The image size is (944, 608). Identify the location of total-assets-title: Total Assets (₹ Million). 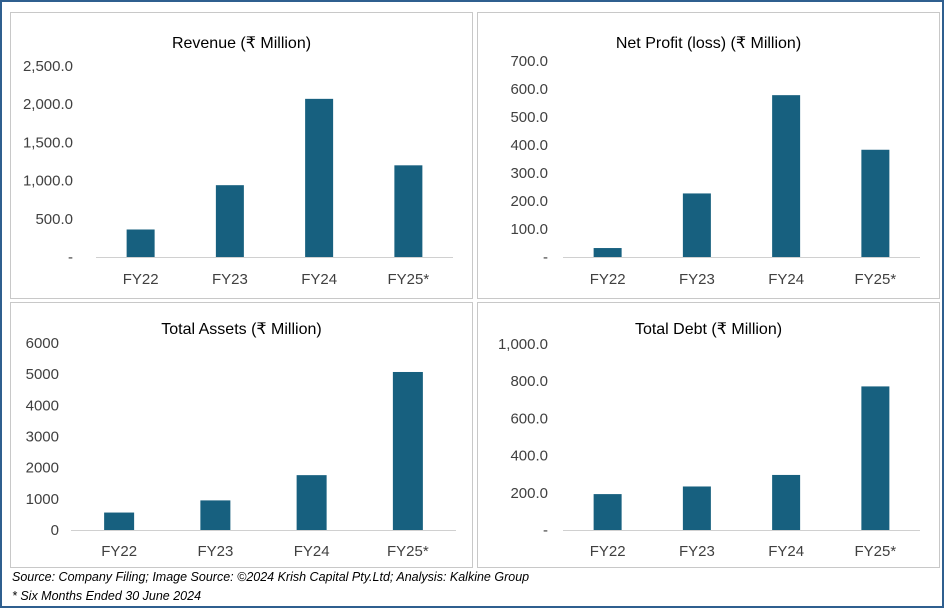
(241, 329).